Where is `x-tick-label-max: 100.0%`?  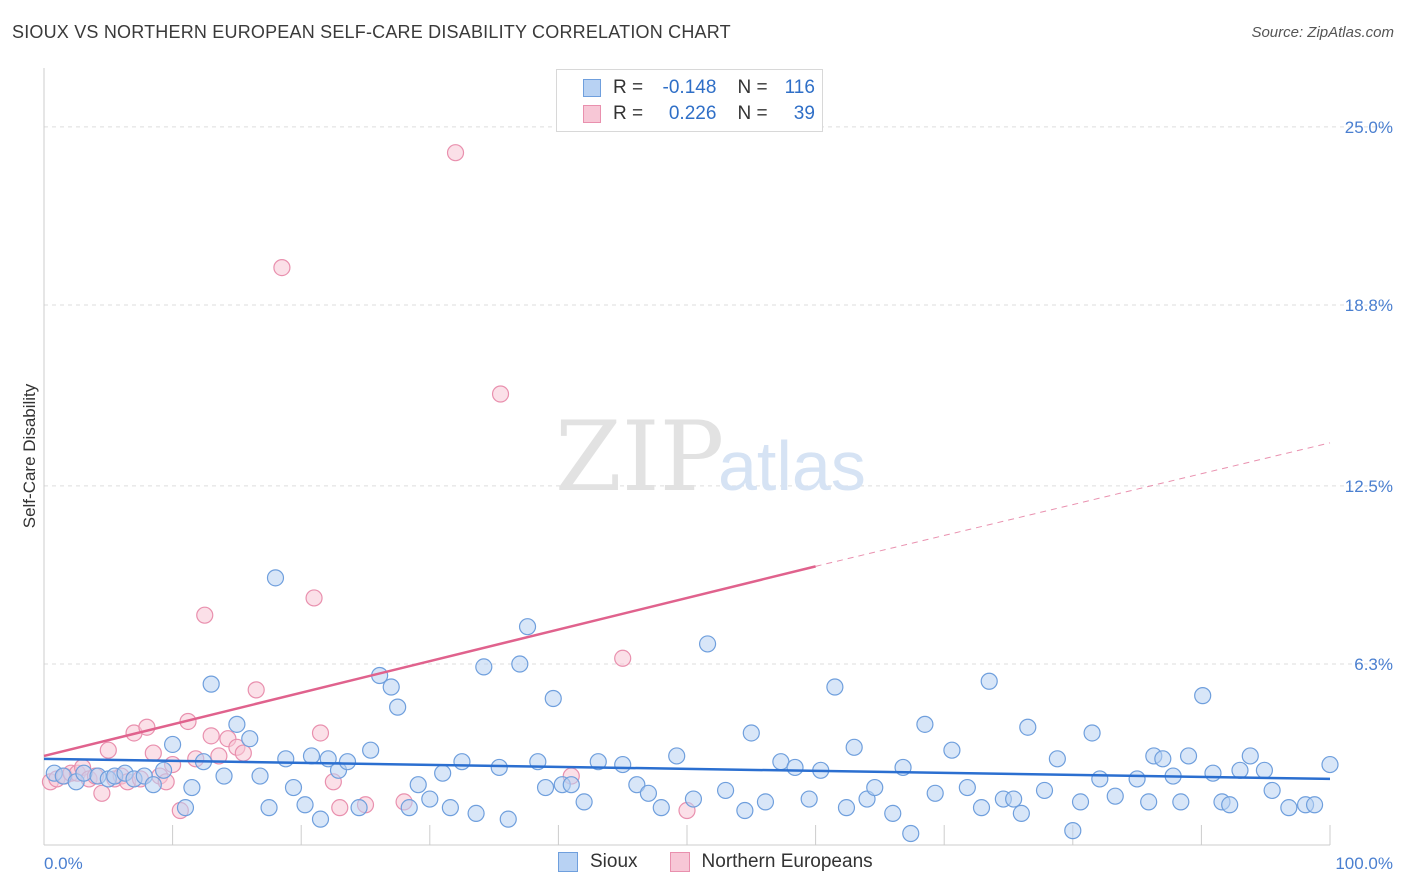 x-tick-label-max: 100.0% is located at coordinates (1364, 863).